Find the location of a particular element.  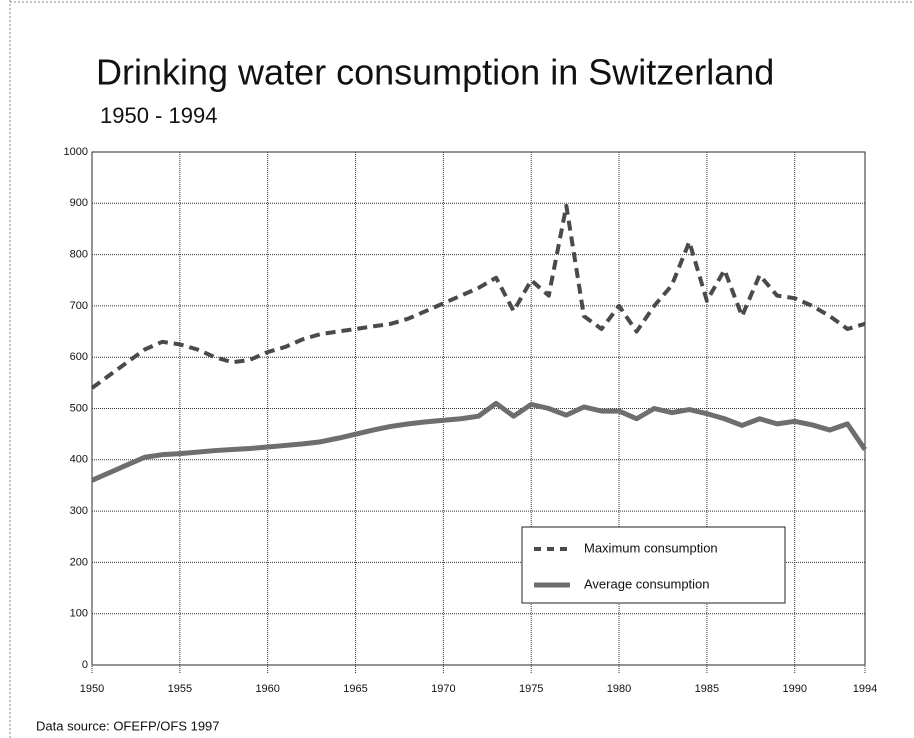

y-tick-label: 200 is located at coordinates (79, 562).